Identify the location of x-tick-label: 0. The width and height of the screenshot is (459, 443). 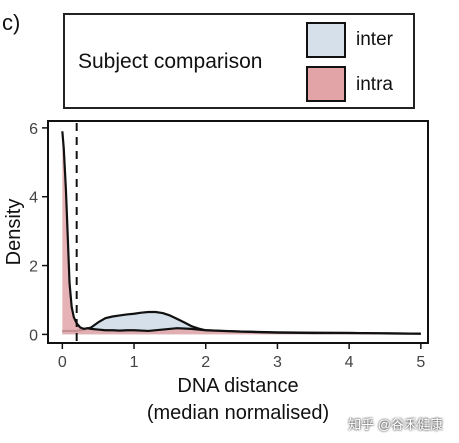
(62, 362).